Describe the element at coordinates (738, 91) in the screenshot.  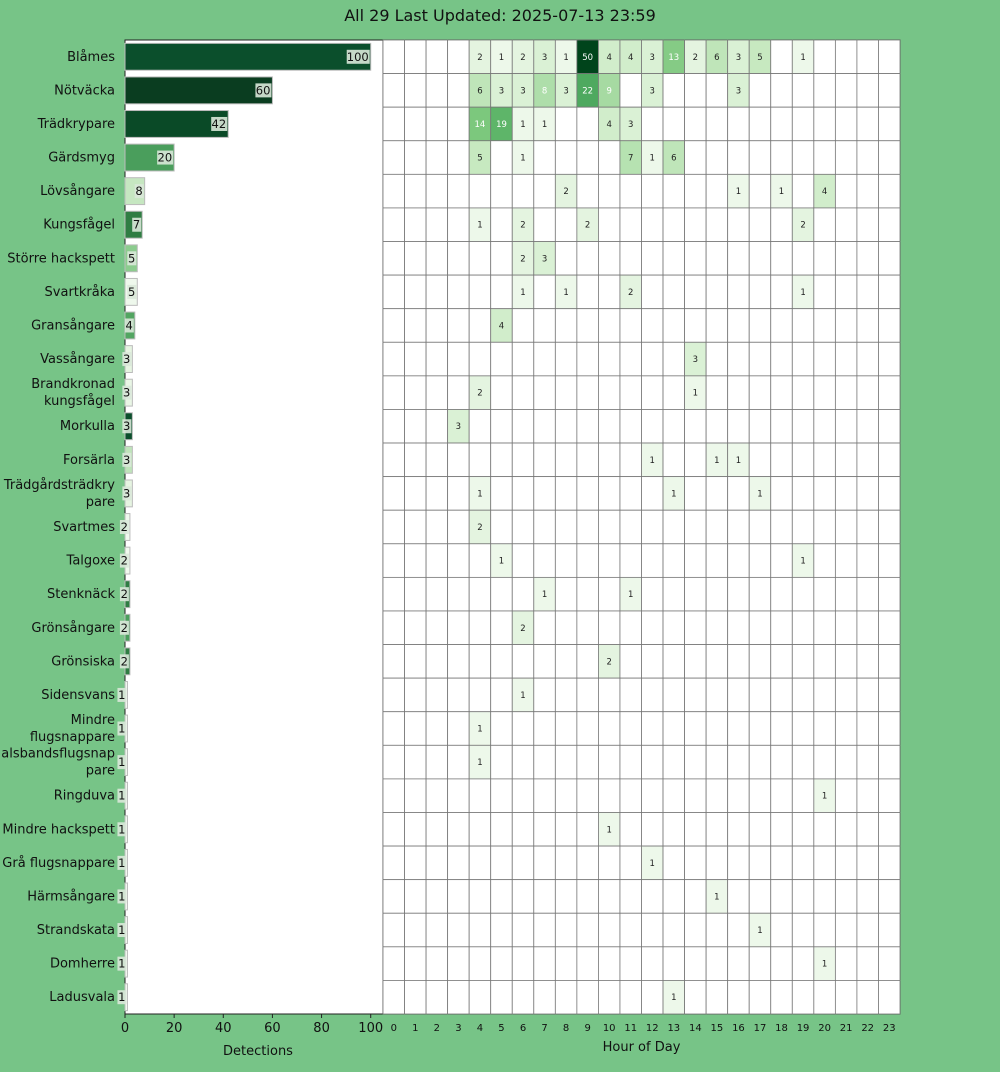
I see `heatmap-cell-label: 3` at that location.